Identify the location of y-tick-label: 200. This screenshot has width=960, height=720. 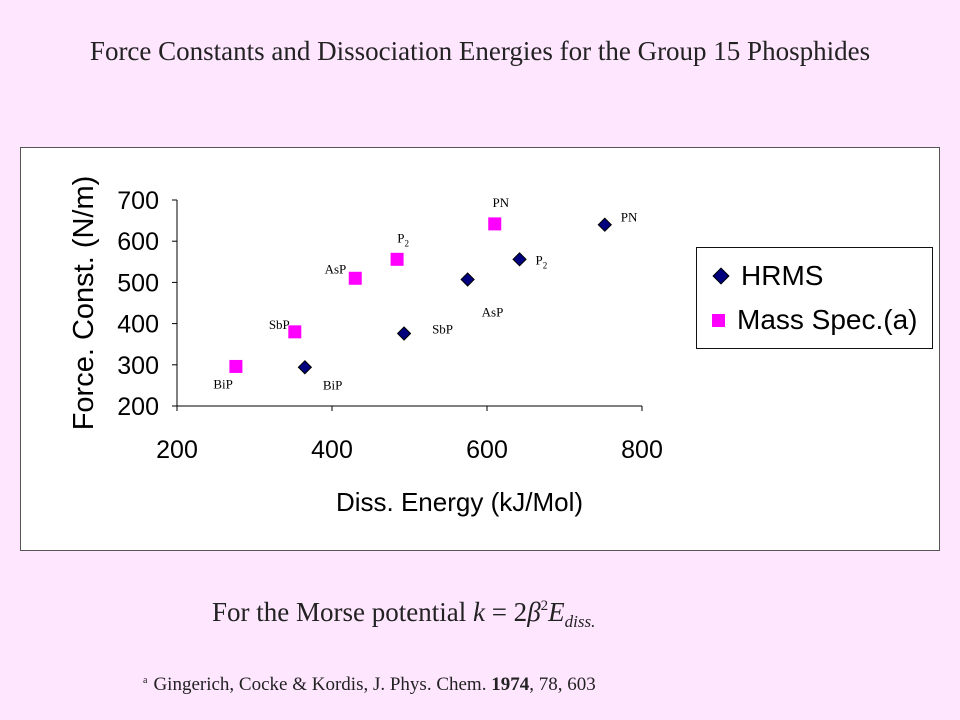
(138, 407).